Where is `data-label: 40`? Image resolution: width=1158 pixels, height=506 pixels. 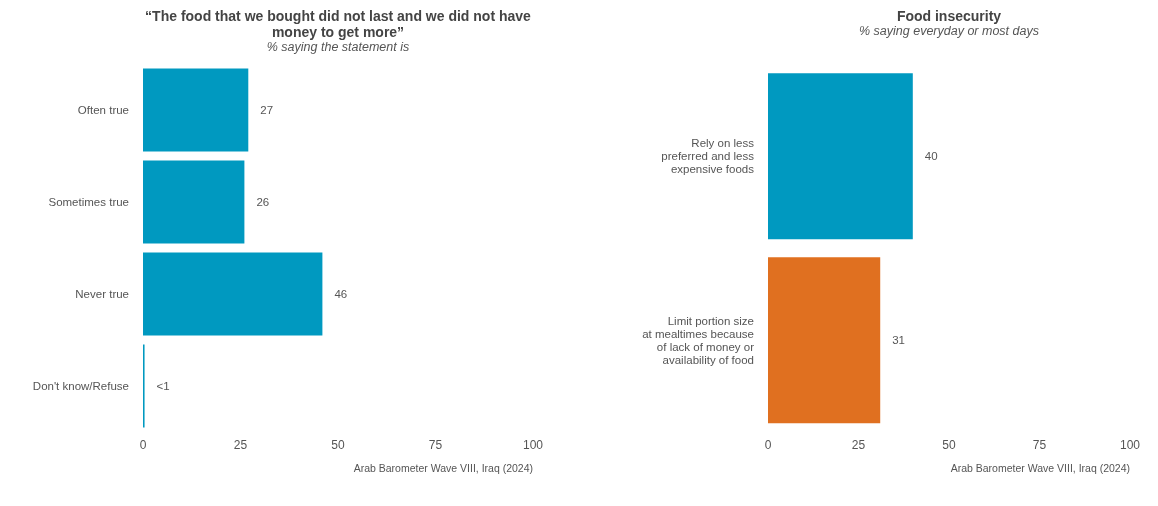 data-label: 40 is located at coordinates (931, 156).